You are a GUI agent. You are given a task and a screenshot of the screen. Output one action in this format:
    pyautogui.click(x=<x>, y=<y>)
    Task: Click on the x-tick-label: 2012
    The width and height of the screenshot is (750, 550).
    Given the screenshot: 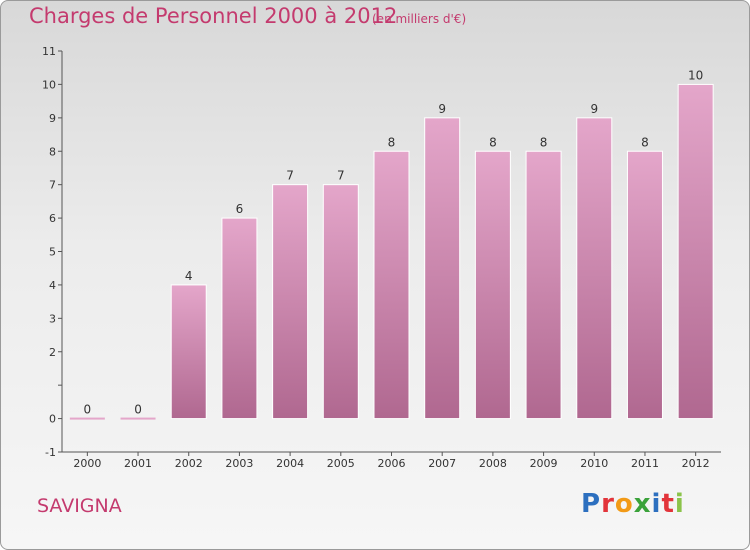 What is the action you would take?
    pyautogui.click(x=696, y=463)
    